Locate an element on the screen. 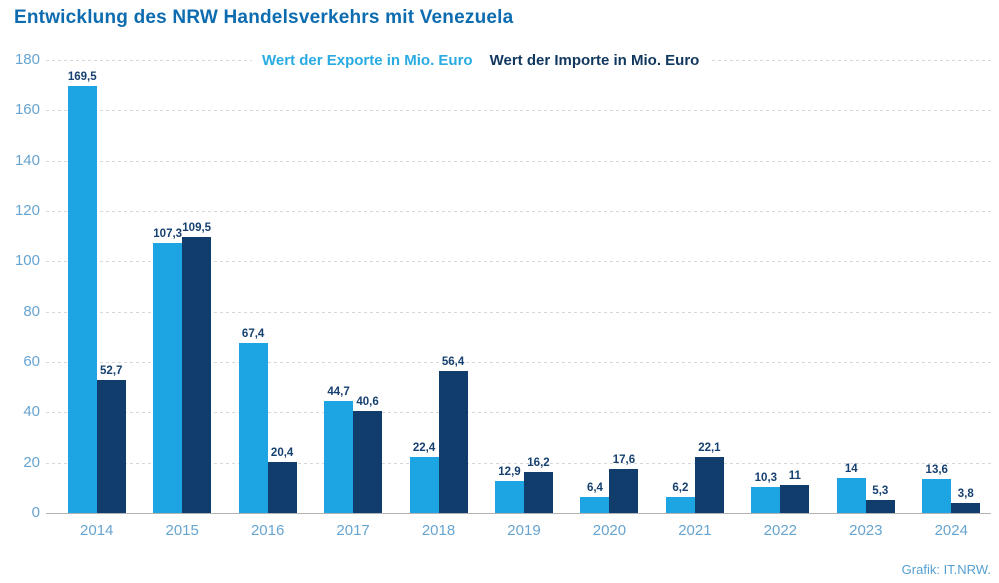 This screenshot has height=583, width=999. bar-value-label: 11 is located at coordinates (794, 476).